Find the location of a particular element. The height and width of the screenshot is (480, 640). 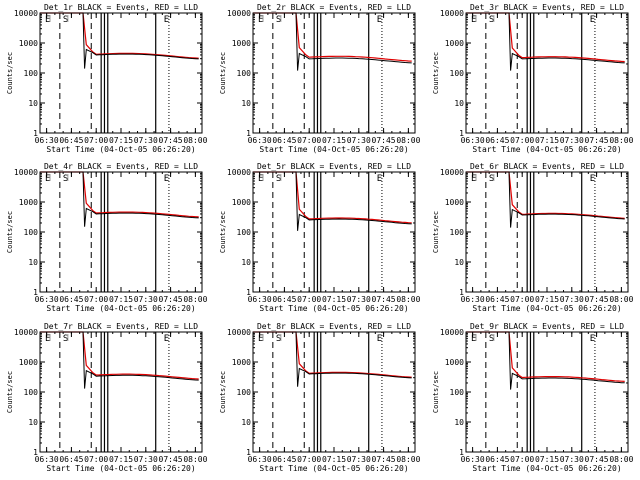

panel-title: Det_5r BLACK = Events, RED = LLD is located at coordinates (334, 166).